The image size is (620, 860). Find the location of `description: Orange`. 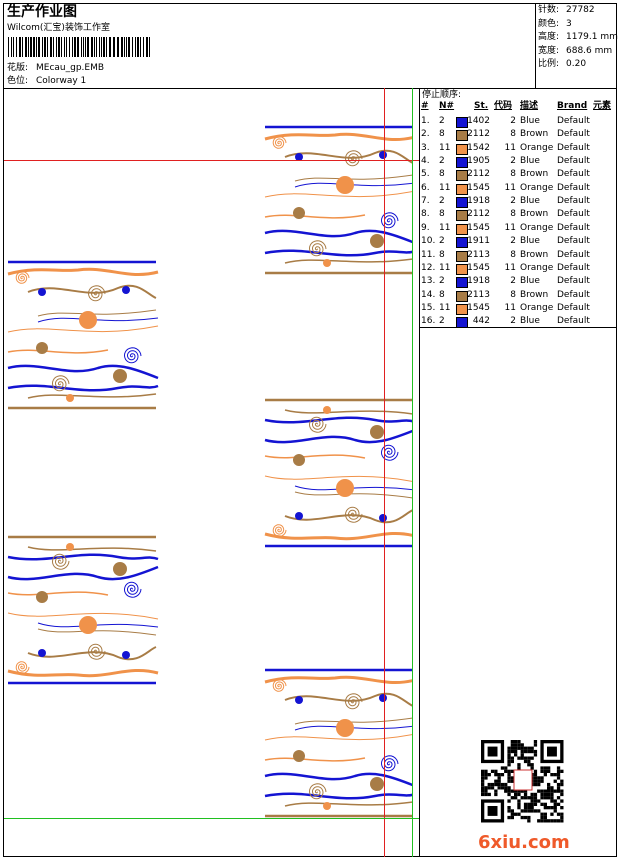

description: Orange is located at coordinates (537, 267).